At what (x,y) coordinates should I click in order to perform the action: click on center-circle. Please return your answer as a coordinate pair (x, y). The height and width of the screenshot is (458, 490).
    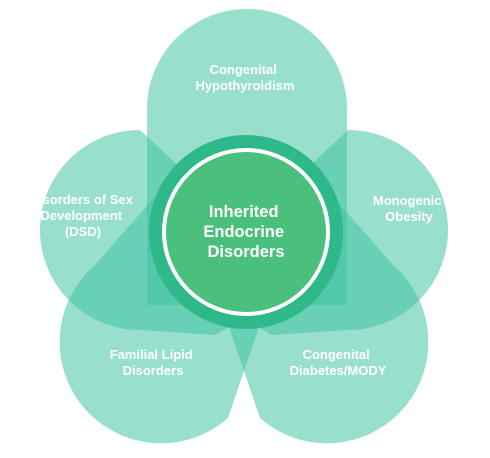
    Looking at the image, I should click on (246, 232).